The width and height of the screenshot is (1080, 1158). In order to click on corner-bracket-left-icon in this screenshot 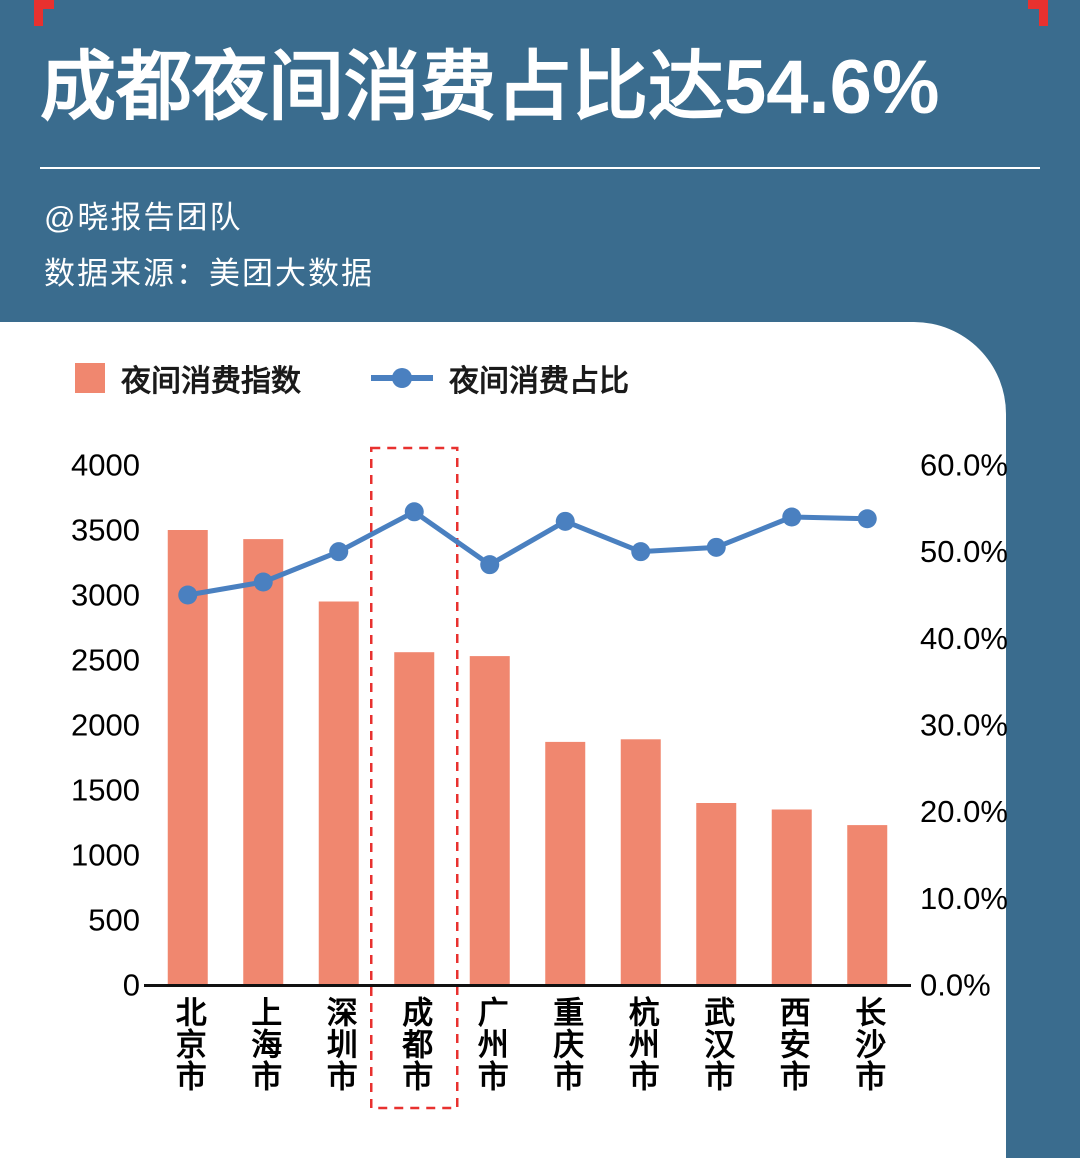, I will do `click(44, 13)`.